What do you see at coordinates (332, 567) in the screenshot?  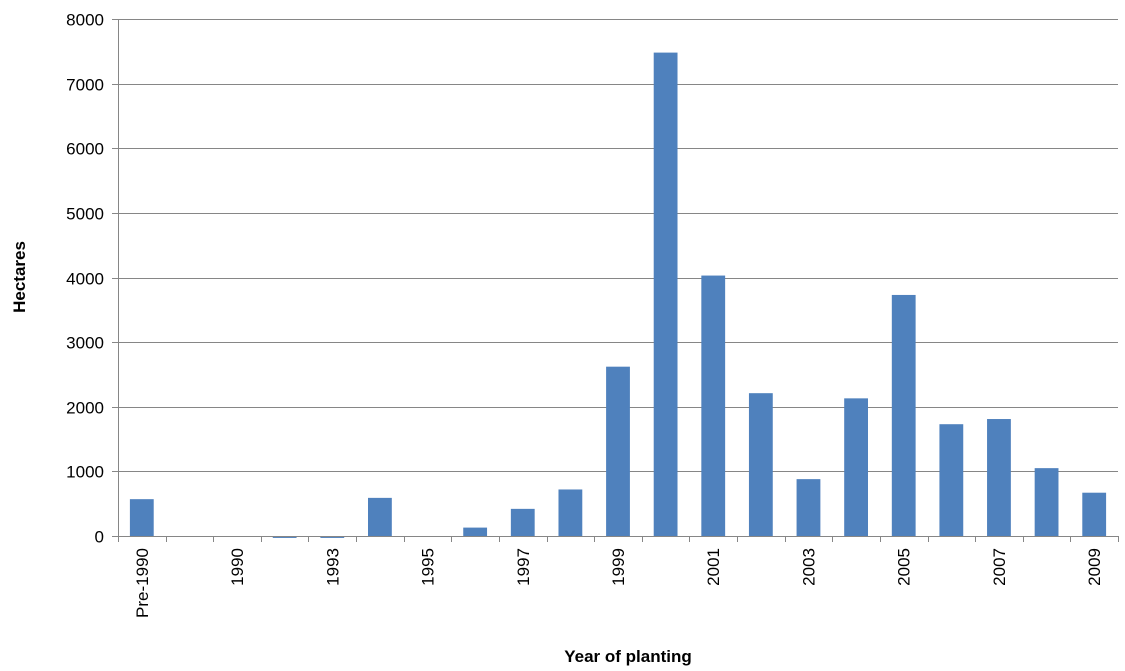 I see `x-tick-label: 1993` at bounding box center [332, 567].